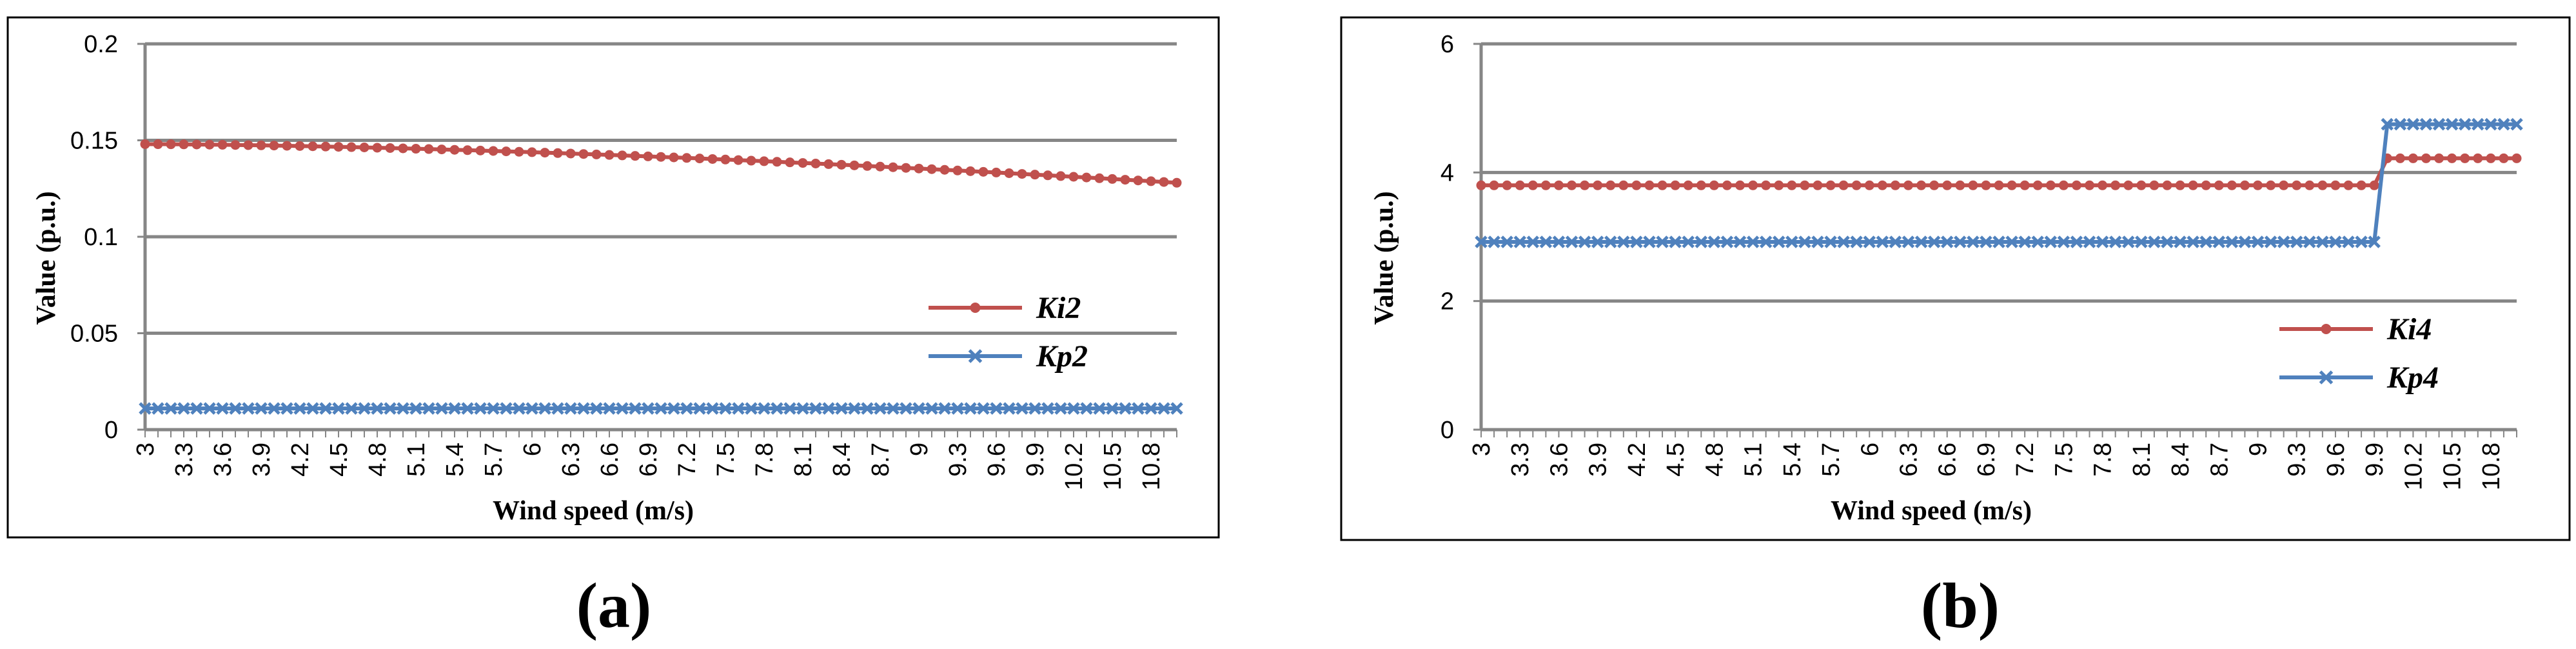  I want to click on x-tick-label: 6.9, so click(648, 460).